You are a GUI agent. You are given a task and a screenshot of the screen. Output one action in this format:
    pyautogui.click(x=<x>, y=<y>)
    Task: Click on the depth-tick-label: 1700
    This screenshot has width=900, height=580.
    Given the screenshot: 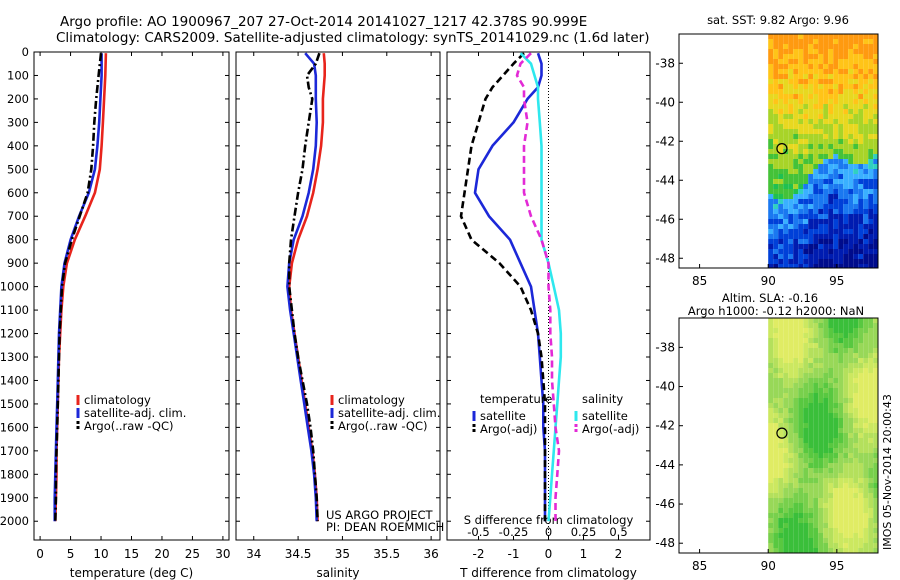 What is the action you would take?
    pyautogui.click(x=14, y=451)
    